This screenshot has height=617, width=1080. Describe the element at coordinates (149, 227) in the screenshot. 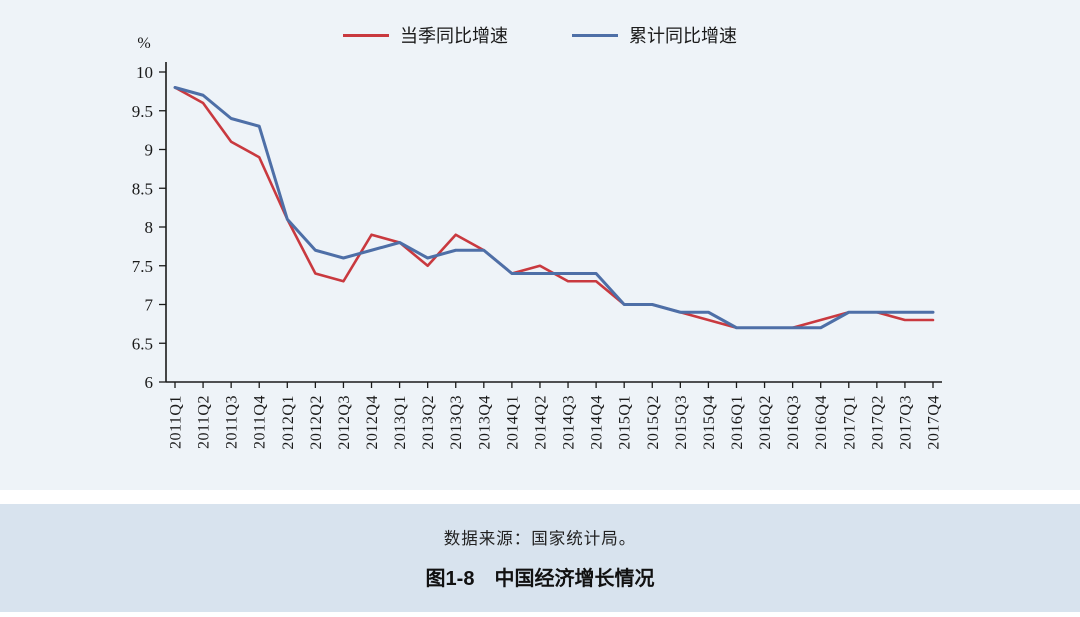

I see `y-tick-label: 8` at that location.